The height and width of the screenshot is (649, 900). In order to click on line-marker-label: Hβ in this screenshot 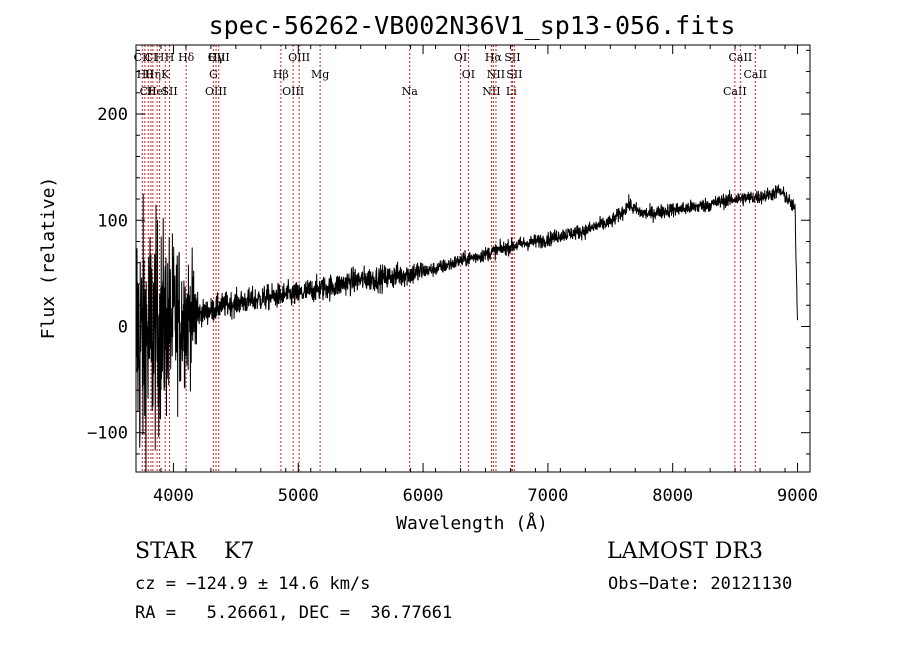, I will do `click(281, 74)`.